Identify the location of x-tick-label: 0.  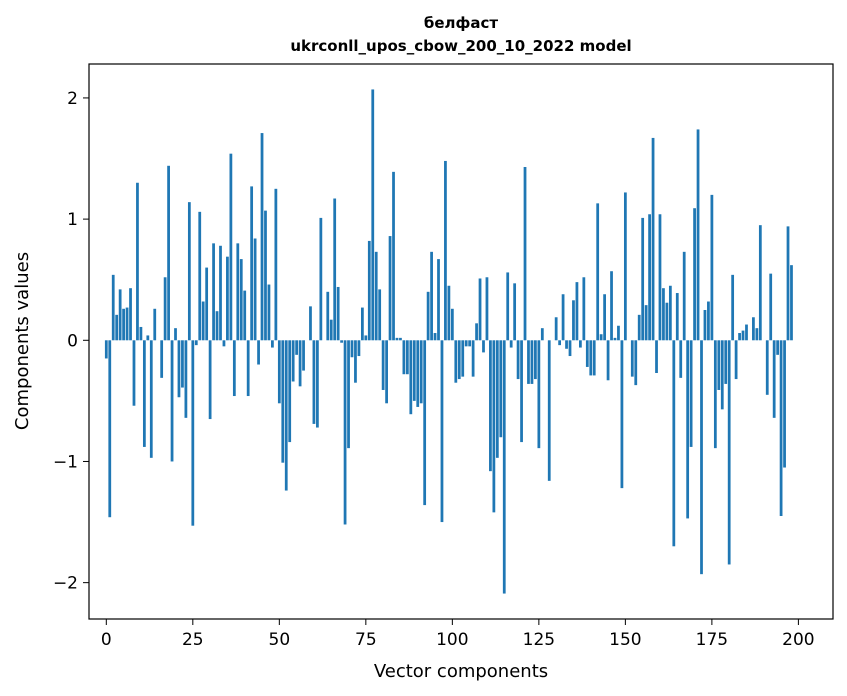
(106, 640).